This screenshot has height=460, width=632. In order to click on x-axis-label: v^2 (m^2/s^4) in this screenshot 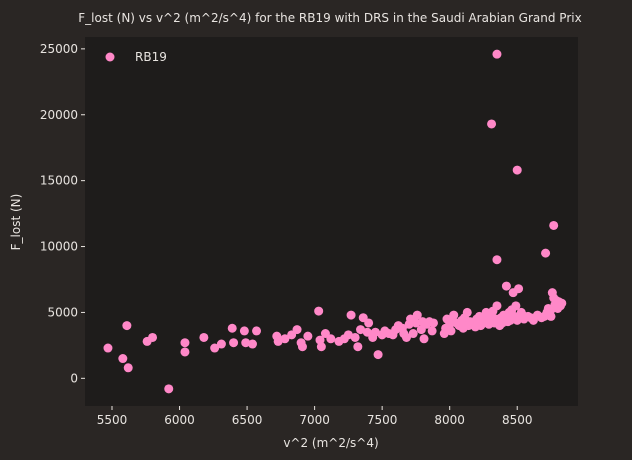, I will do `click(330, 443)`.